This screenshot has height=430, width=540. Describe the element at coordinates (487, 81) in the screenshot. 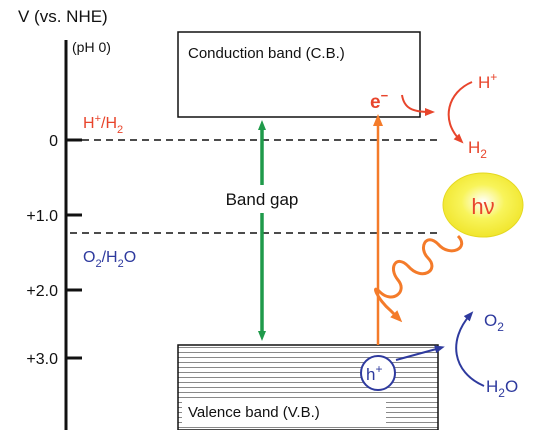

I see `h-plus-label: H+` at that location.